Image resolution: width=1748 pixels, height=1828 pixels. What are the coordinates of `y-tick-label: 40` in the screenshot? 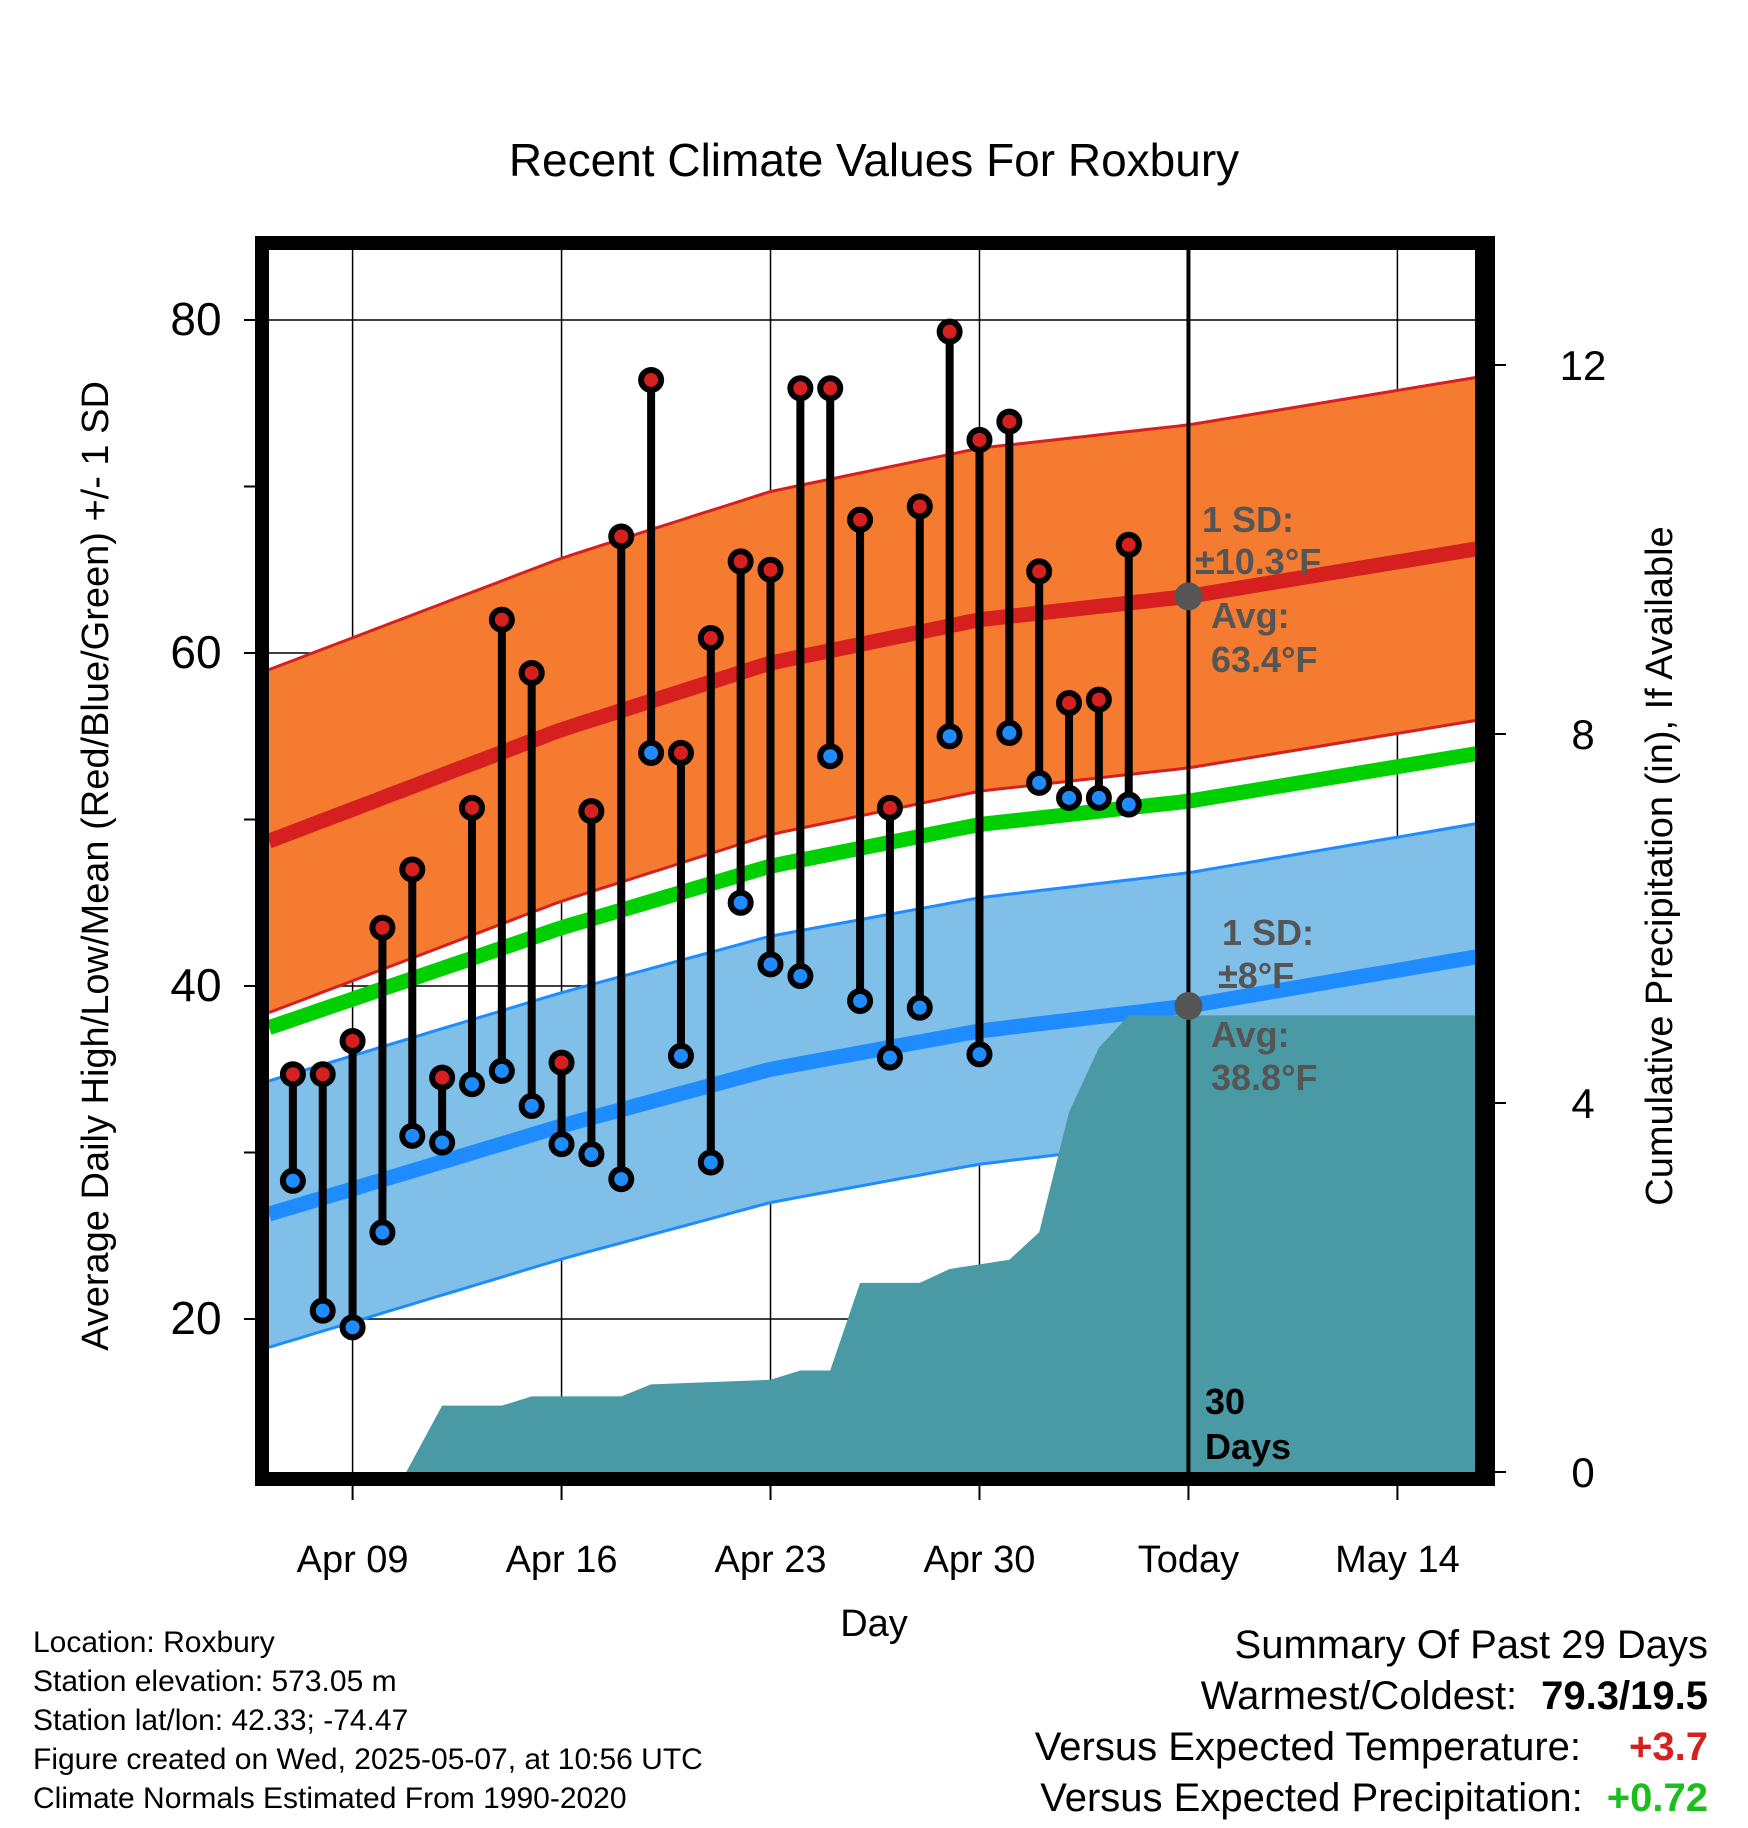 It's located at (195, 985).